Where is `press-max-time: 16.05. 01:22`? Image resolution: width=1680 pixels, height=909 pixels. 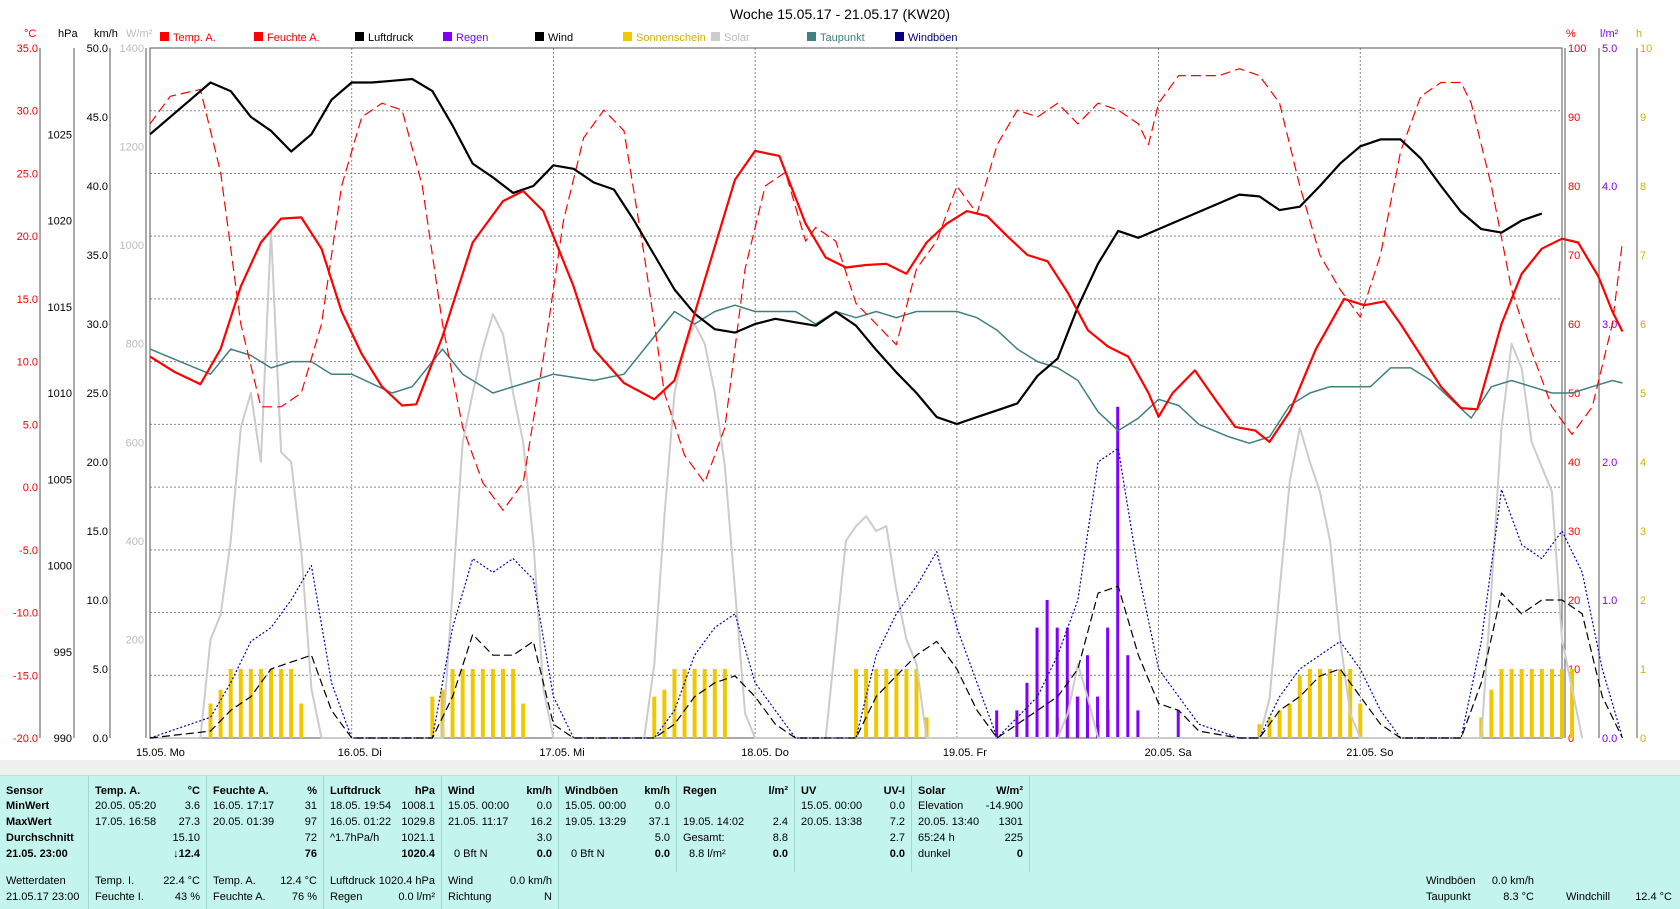
press-max-time: 16.05. 01:22 is located at coordinates (361, 822).